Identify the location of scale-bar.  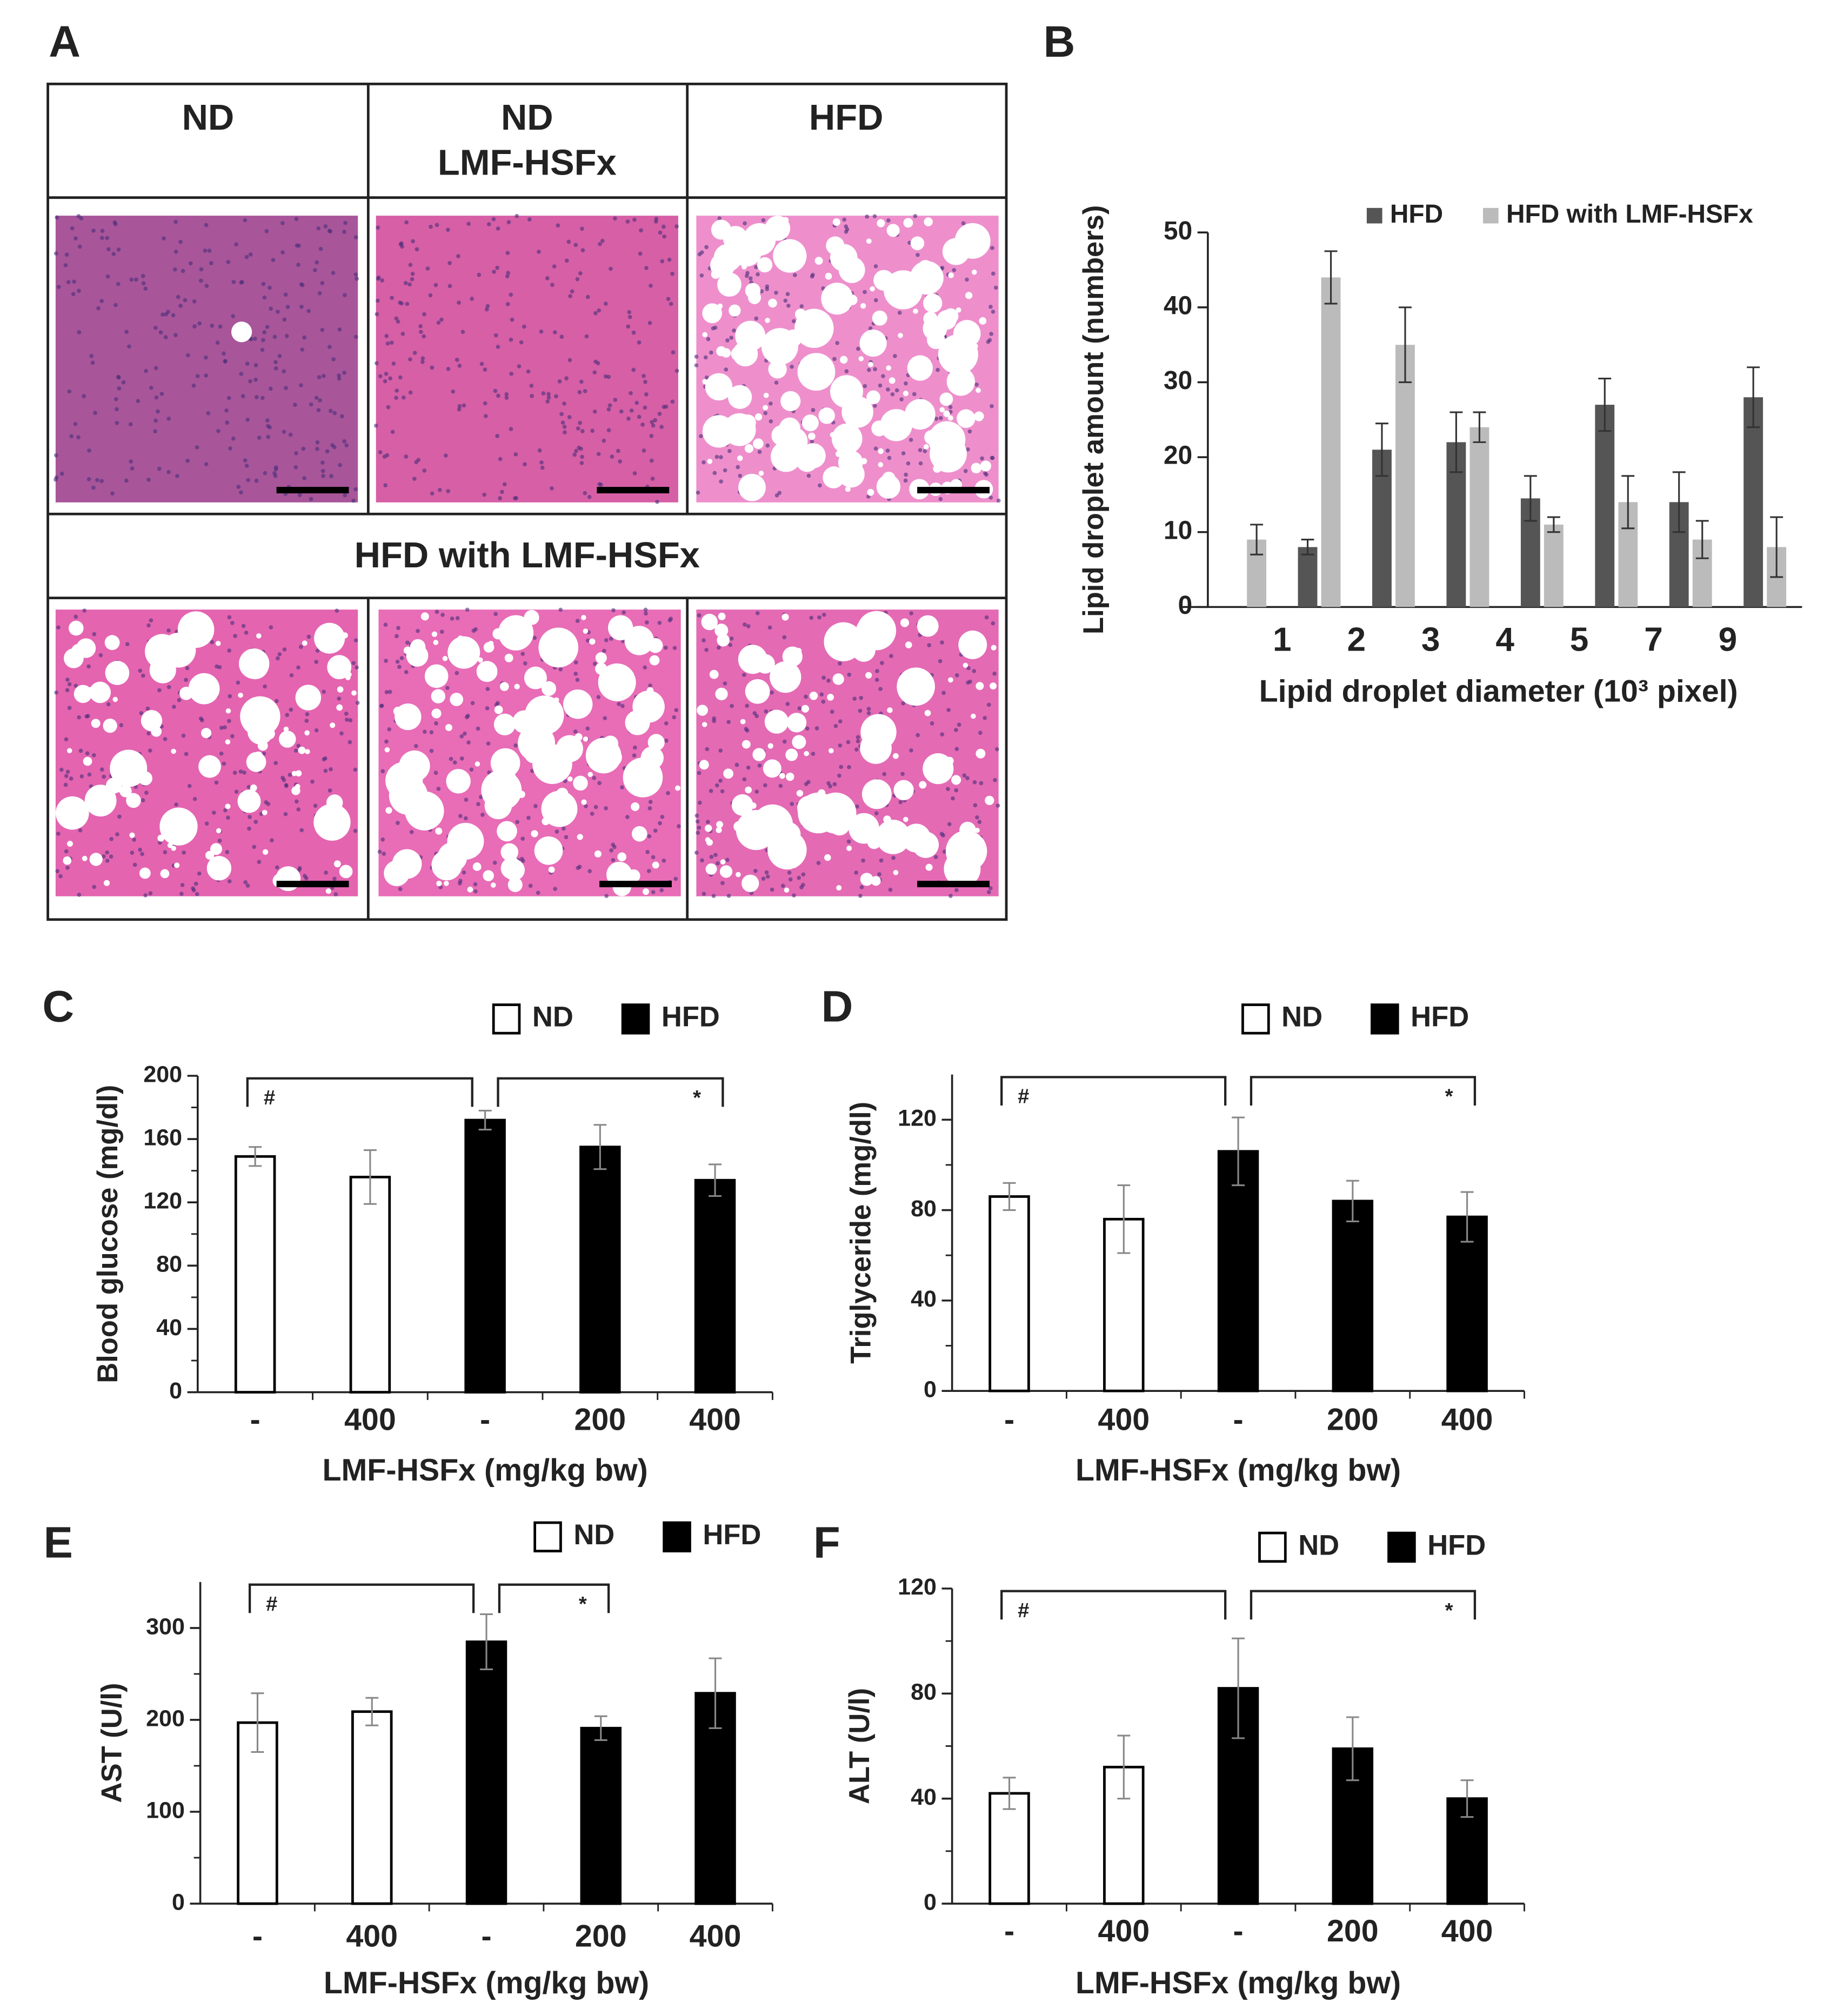
(312, 884).